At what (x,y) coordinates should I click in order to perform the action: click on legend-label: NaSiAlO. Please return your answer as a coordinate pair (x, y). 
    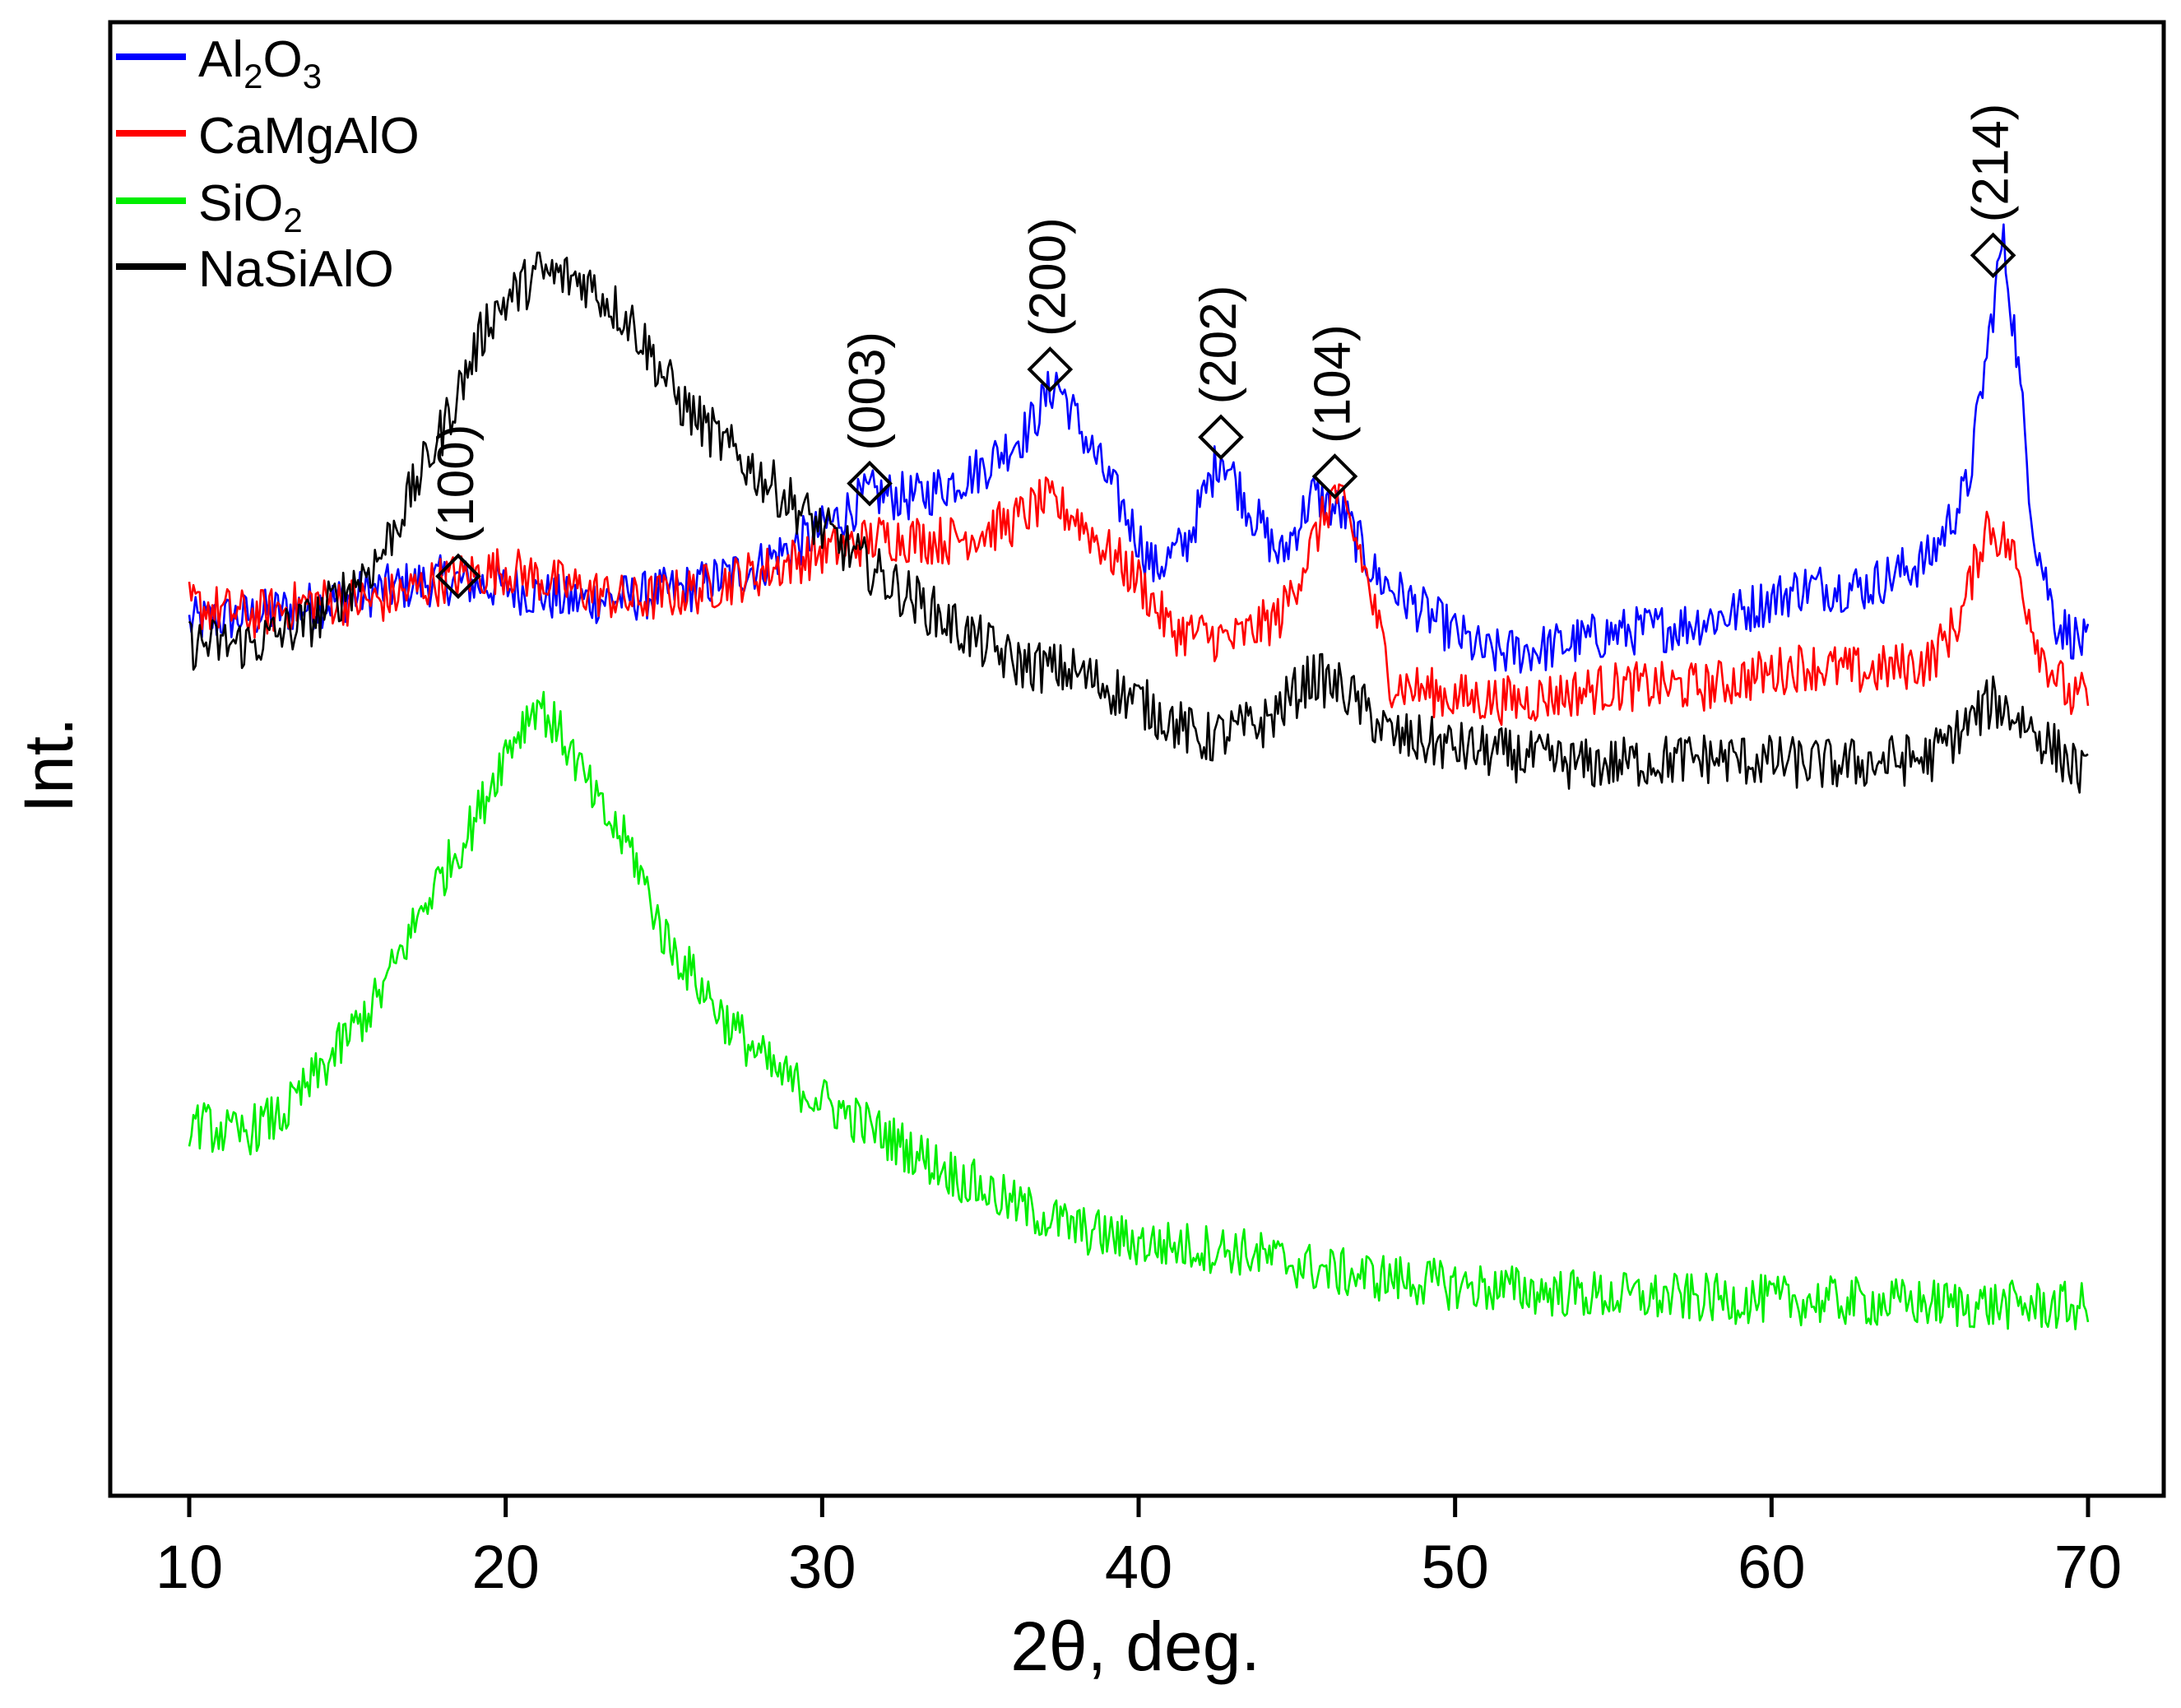
    Looking at the image, I should click on (296, 270).